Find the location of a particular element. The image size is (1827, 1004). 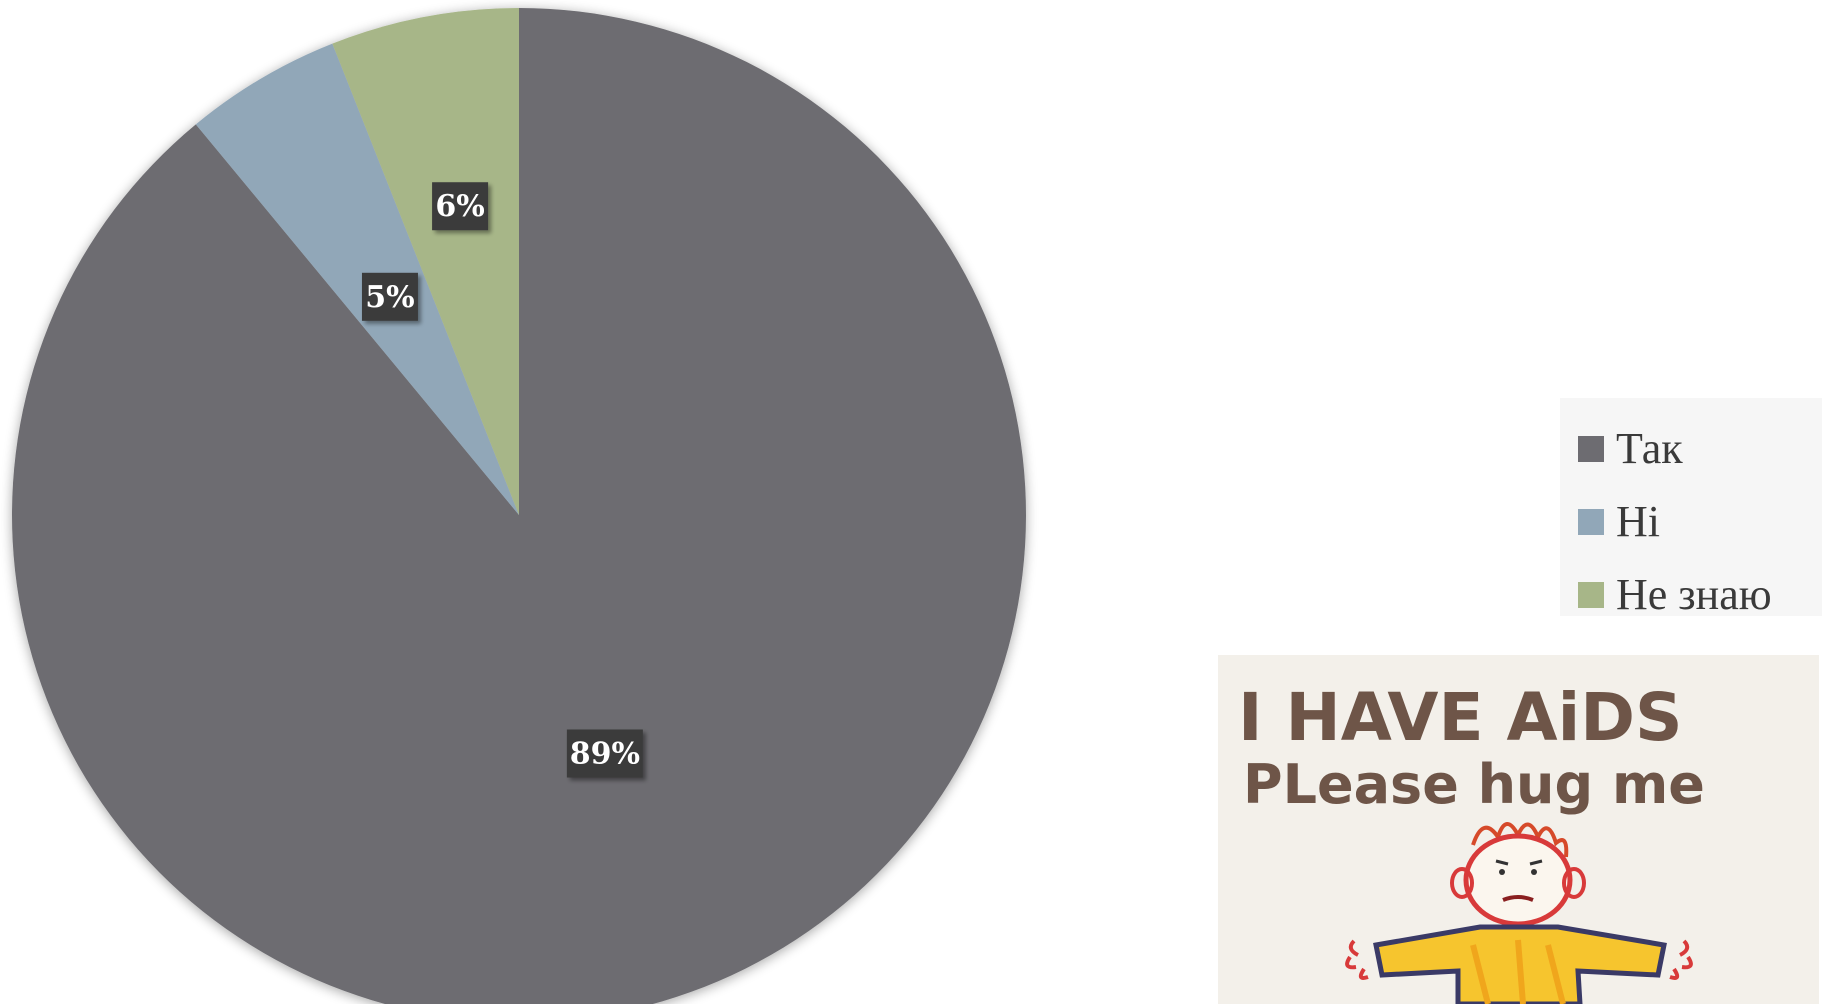

data-label-ne-znayu: 6% is located at coordinates (460, 206).